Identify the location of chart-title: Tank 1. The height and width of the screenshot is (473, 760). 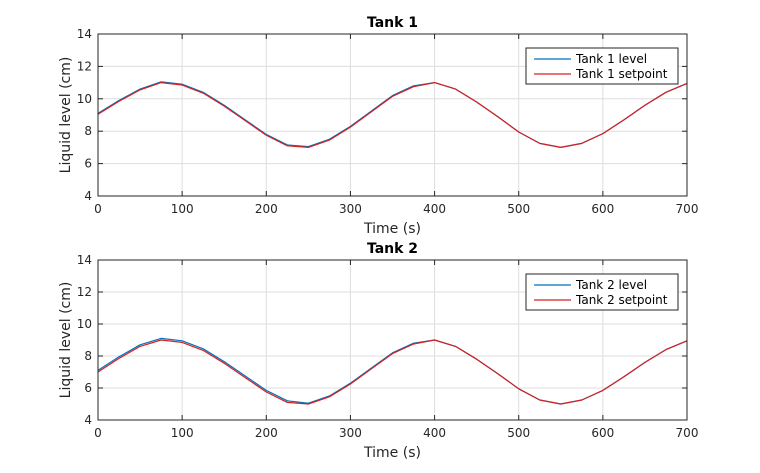
(392, 23).